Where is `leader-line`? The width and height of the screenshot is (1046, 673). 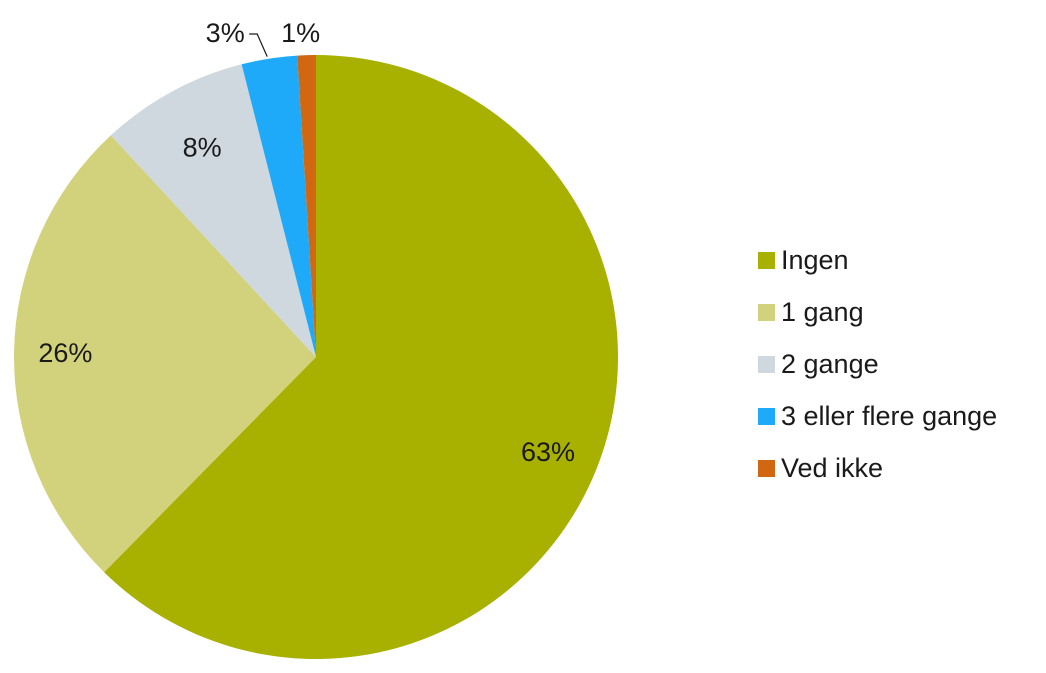
leader-line is located at coordinates (258, 45).